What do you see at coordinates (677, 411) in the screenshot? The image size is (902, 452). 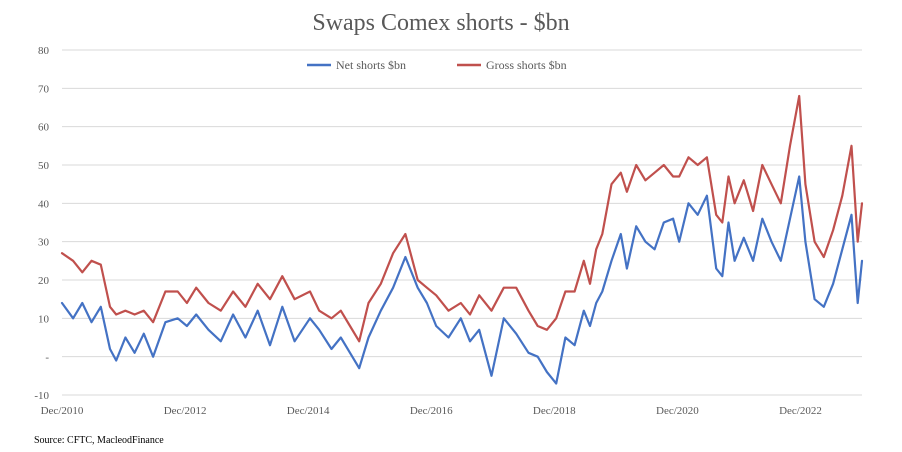 I see `x-tick-label: Dec/2020` at bounding box center [677, 411].